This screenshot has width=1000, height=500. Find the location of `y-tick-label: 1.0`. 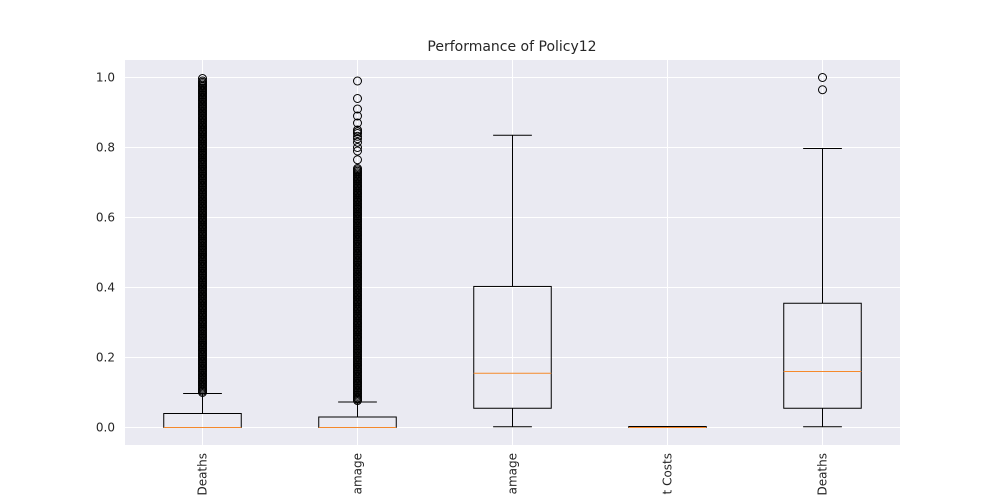

y-tick-label: 1.0 is located at coordinates (105, 78).